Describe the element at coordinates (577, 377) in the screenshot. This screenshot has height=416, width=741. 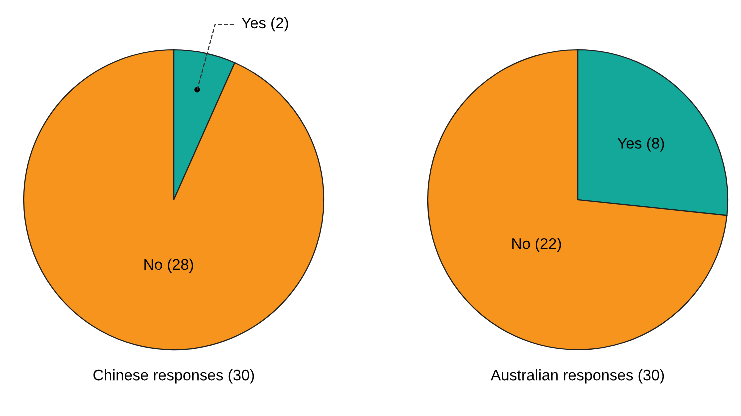
I see `text: Australian responses (30)` at that location.